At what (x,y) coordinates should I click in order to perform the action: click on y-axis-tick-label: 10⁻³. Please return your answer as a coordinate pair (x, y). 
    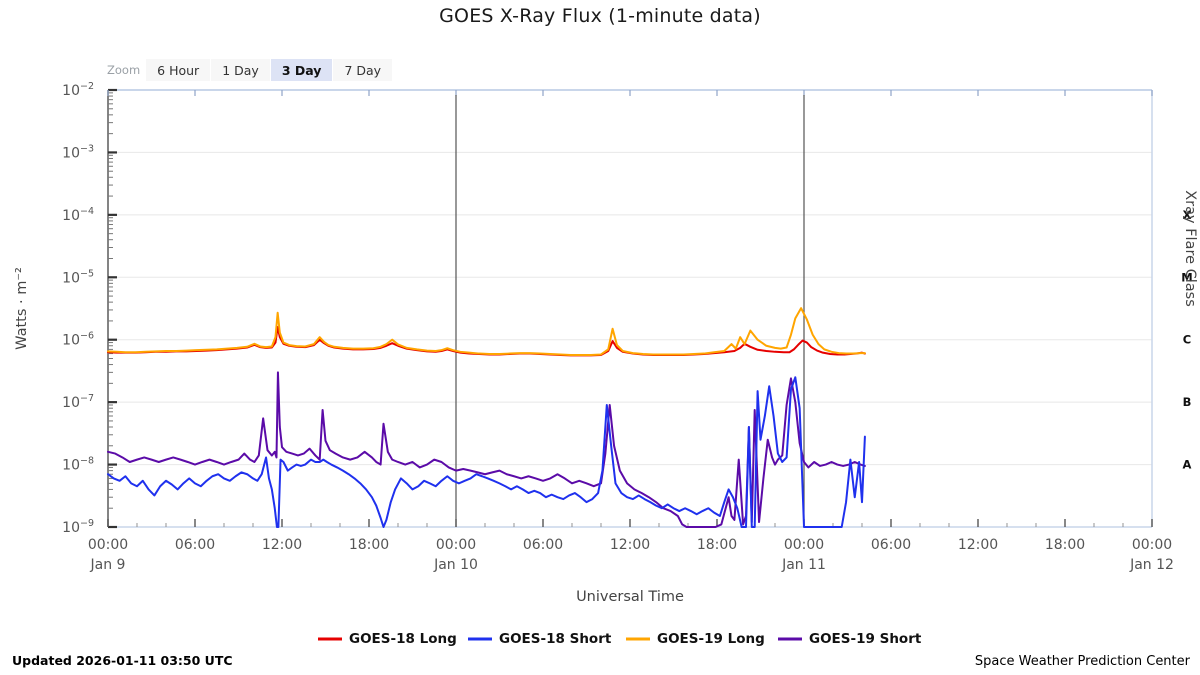
    Looking at the image, I should click on (78, 152).